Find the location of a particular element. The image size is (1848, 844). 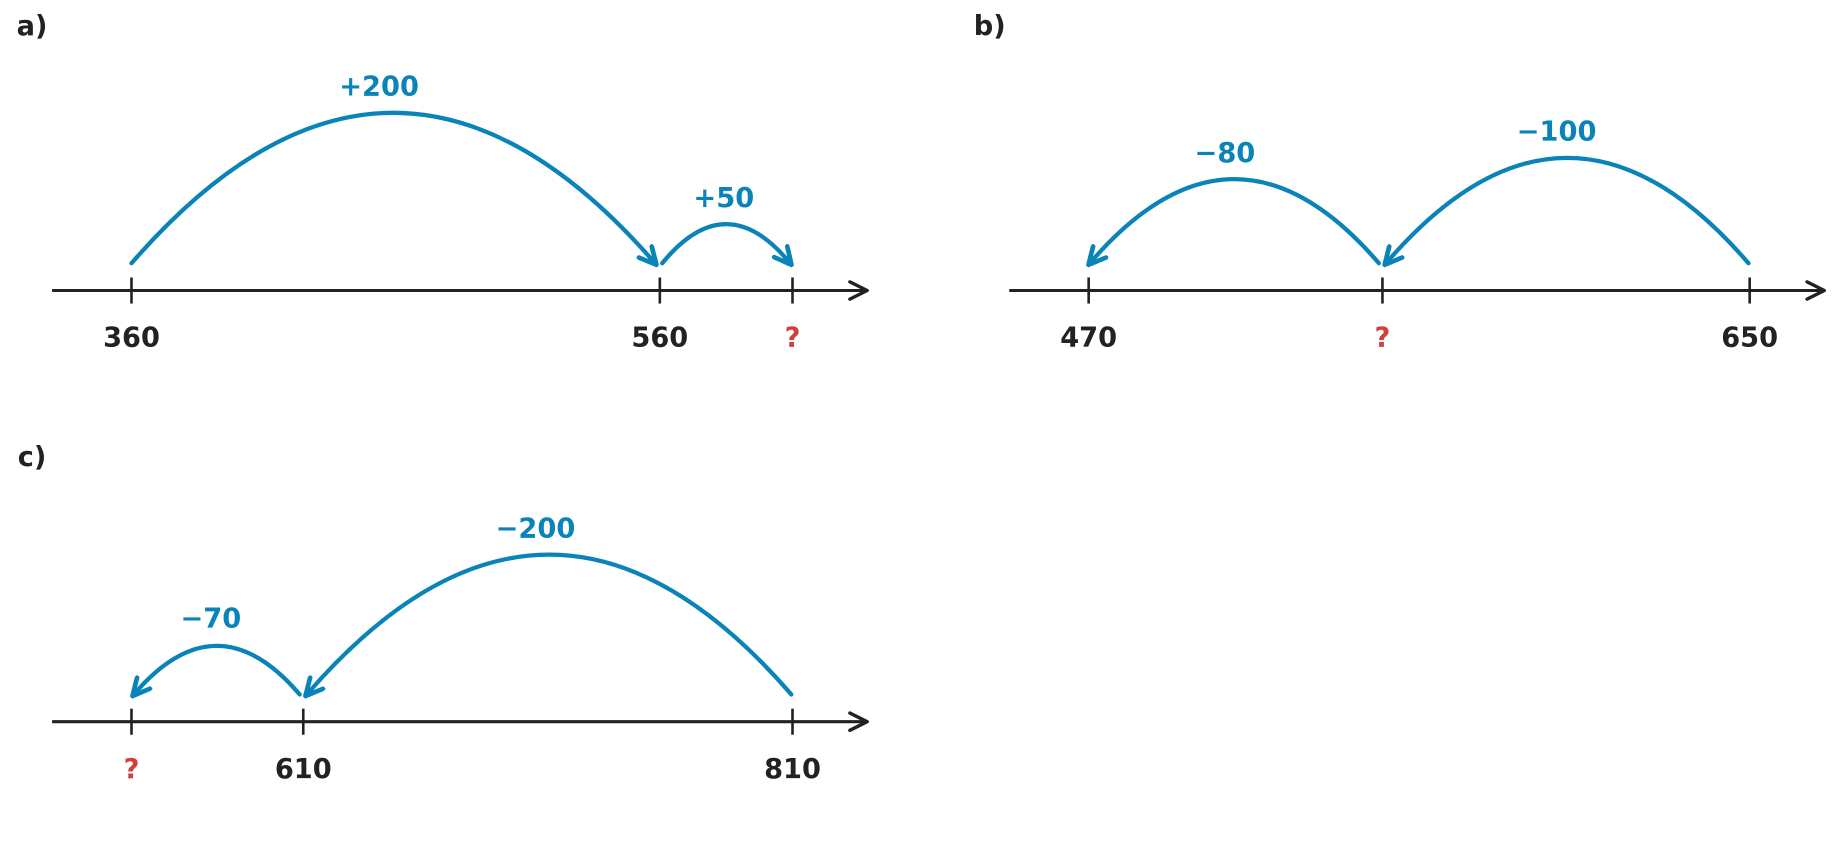

tick-label: 650 is located at coordinates (1749, 338).